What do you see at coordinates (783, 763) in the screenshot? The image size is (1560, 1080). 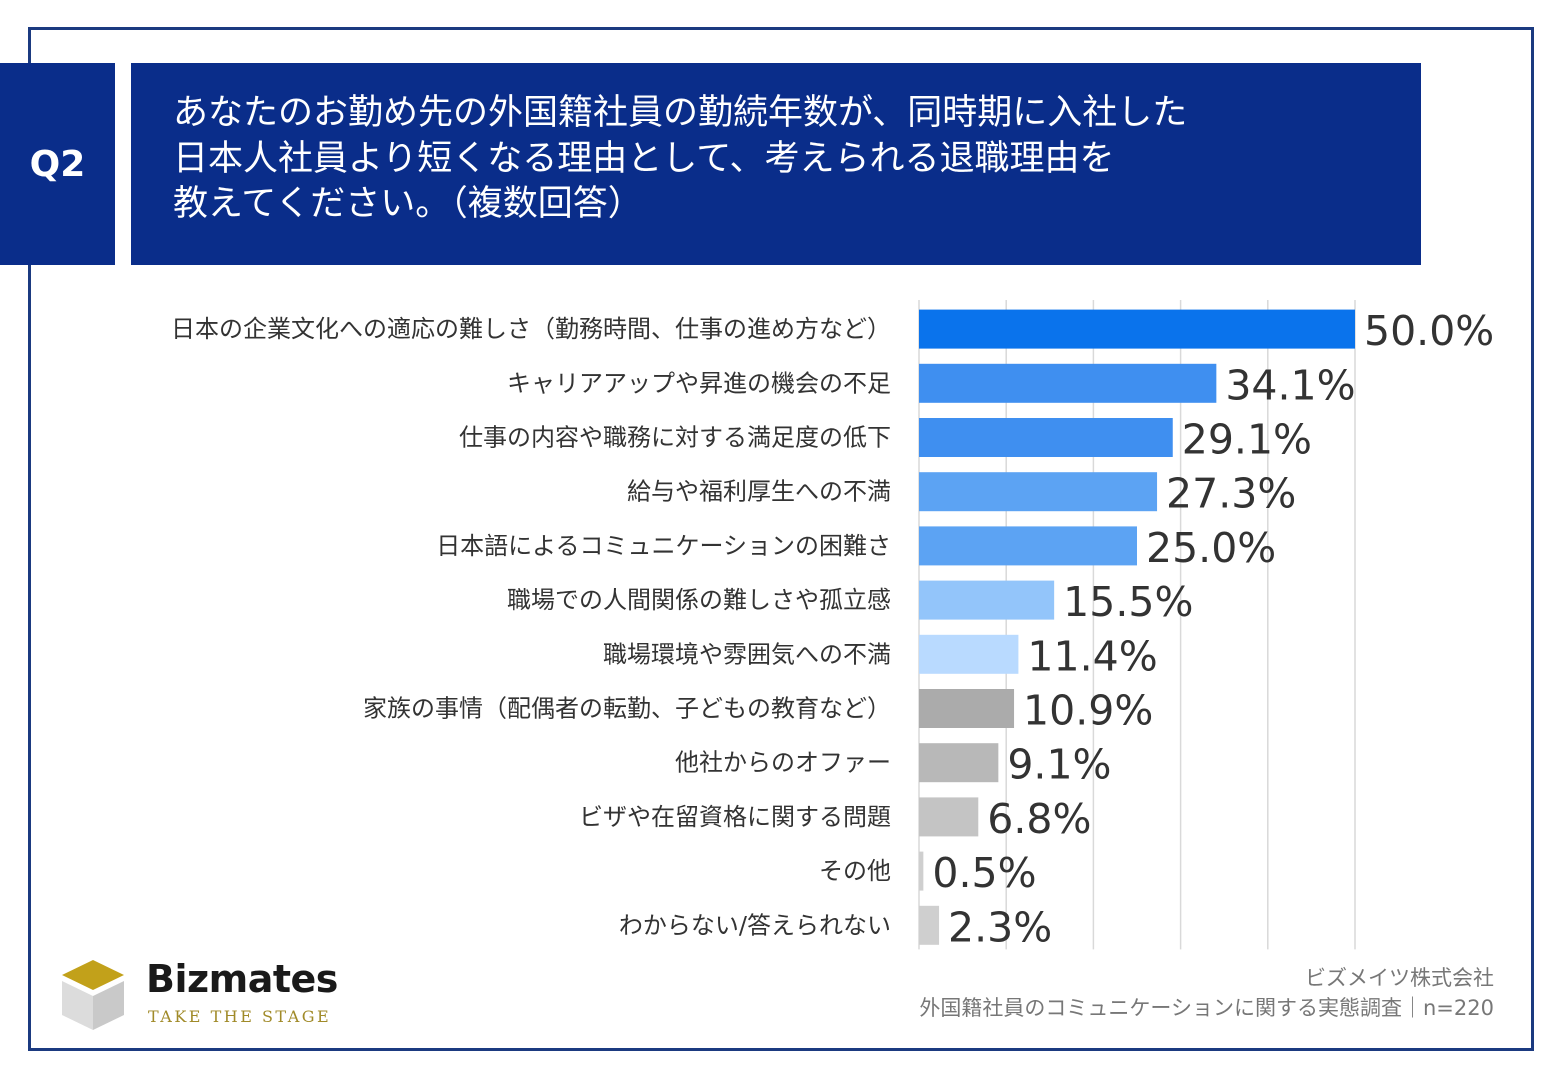 I see `category-label: 他社からのオファー` at bounding box center [783, 763].